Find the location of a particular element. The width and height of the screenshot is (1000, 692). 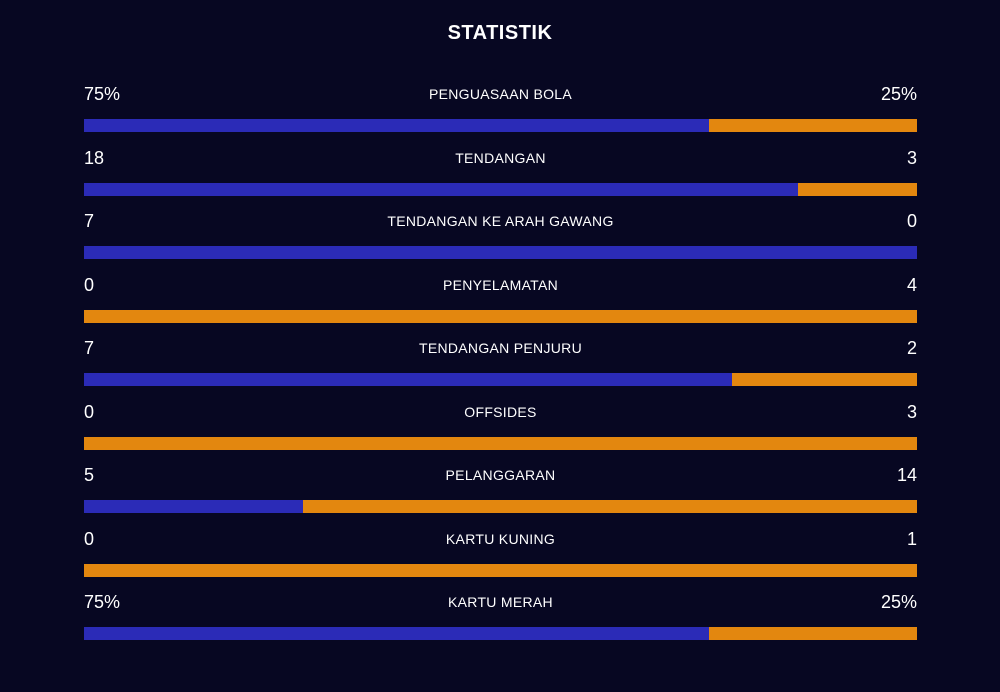

stat-row-penguasaan-bola: 75% PENGUASAAN BOLA 25% is located at coordinates (500, 112).